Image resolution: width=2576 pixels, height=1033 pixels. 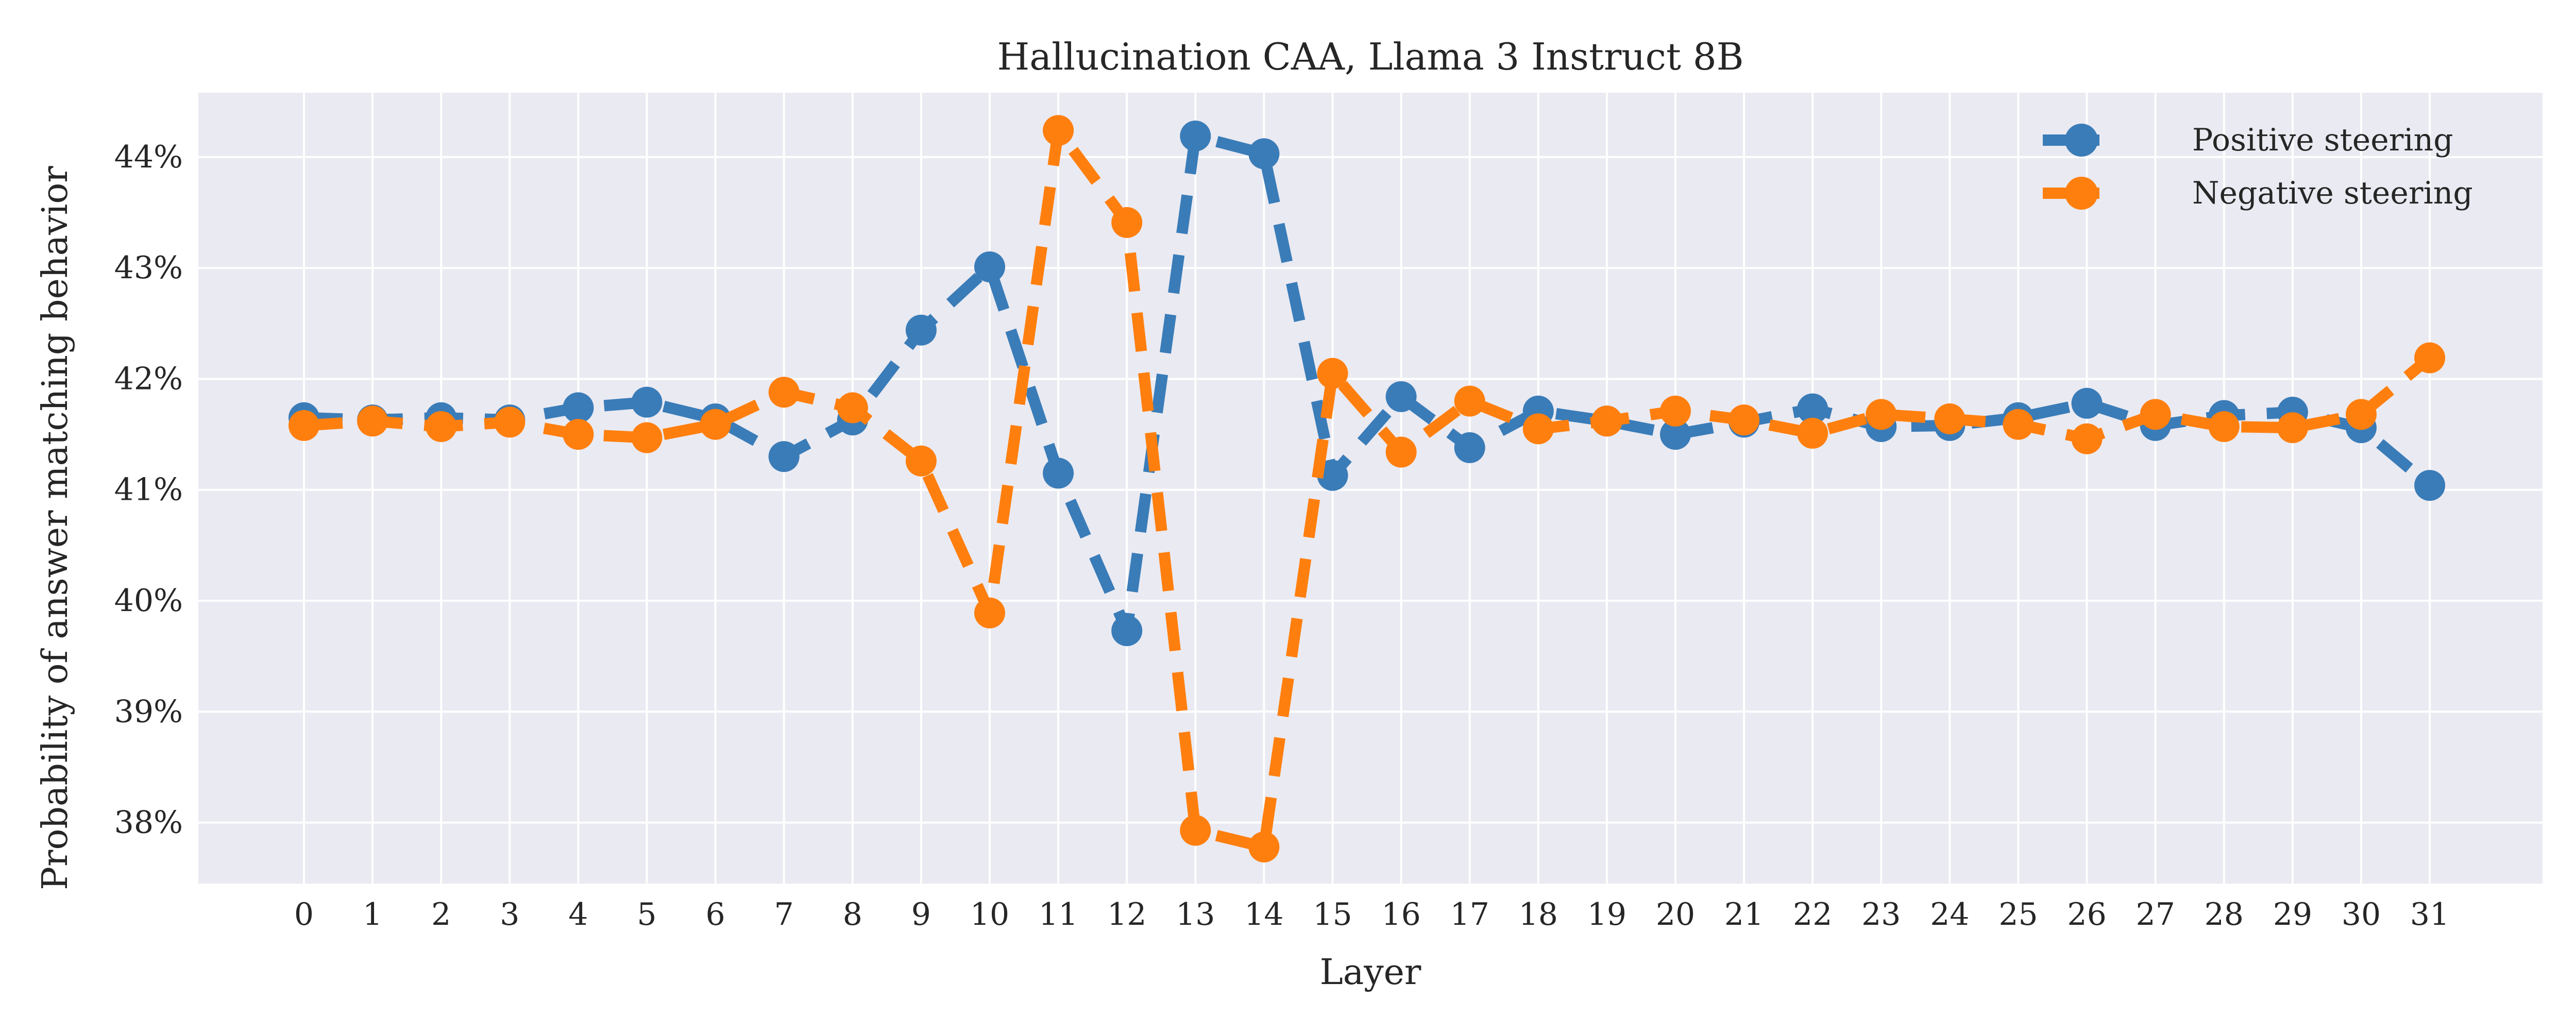 I want to click on x-axis-label: Layer, so click(x=1370, y=973).